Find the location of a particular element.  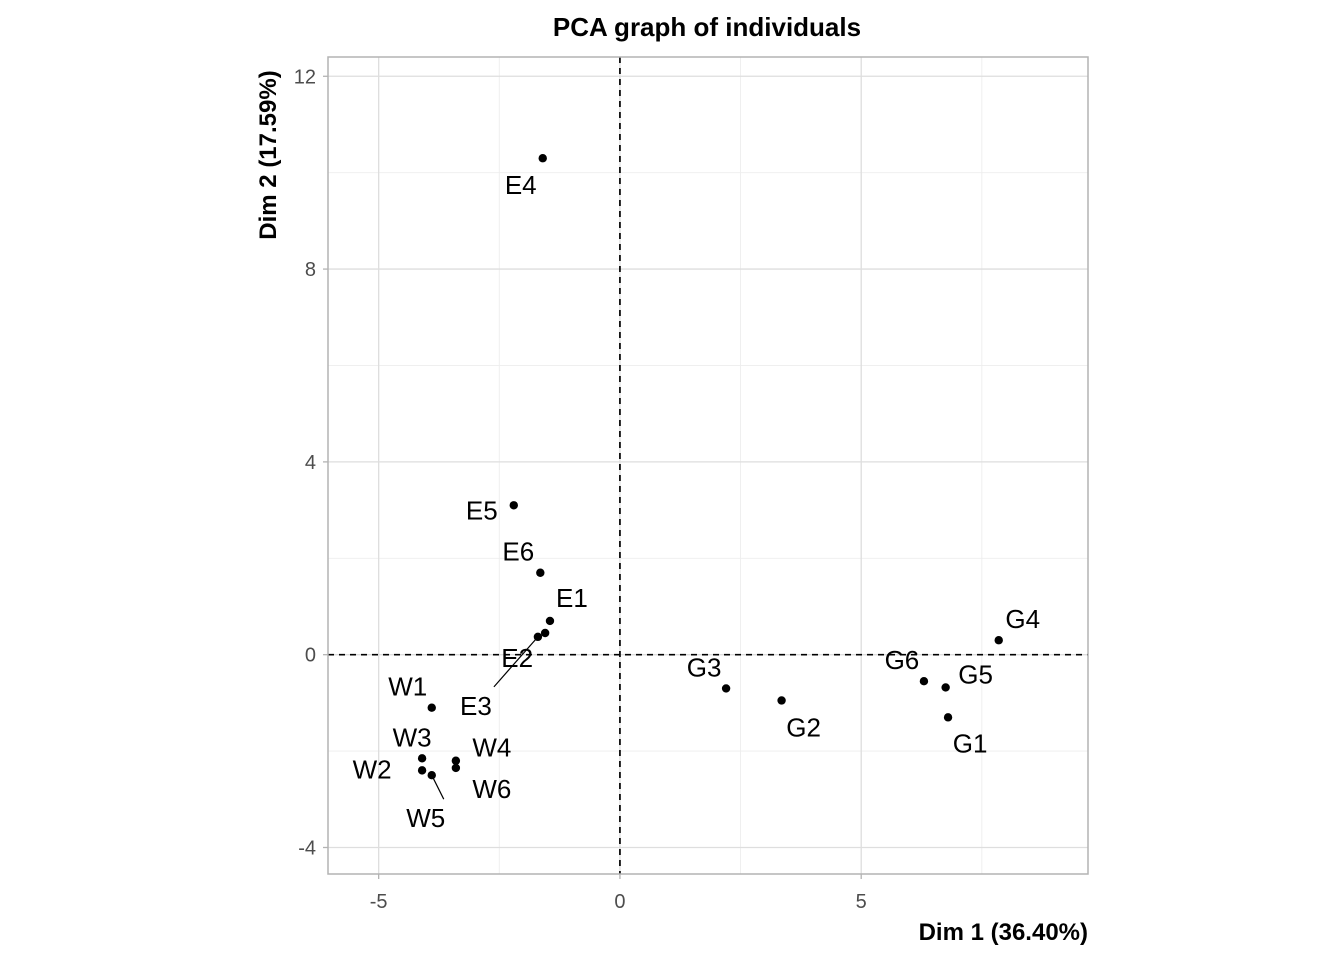

point-label-e4: E4 is located at coordinates (521, 185).